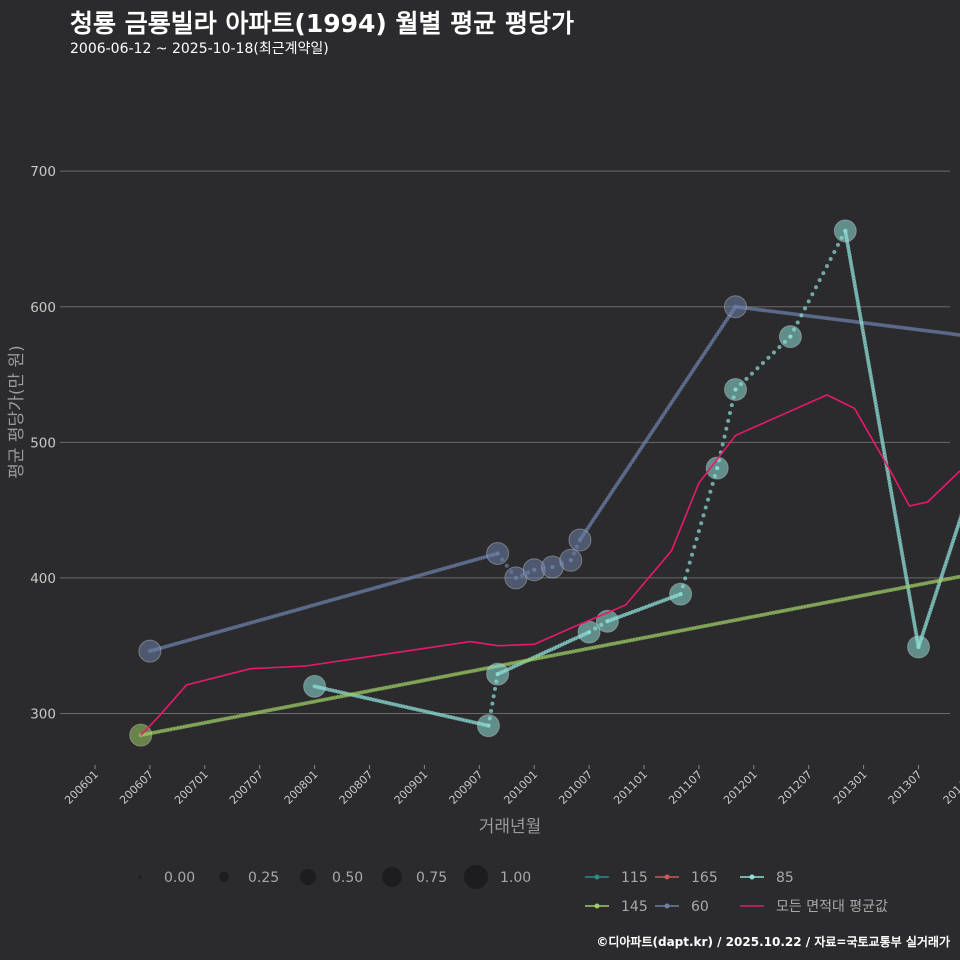  Describe the element at coordinates (263, 878) in the screenshot. I see `legend-size-label-0.25: 0.25` at that location.